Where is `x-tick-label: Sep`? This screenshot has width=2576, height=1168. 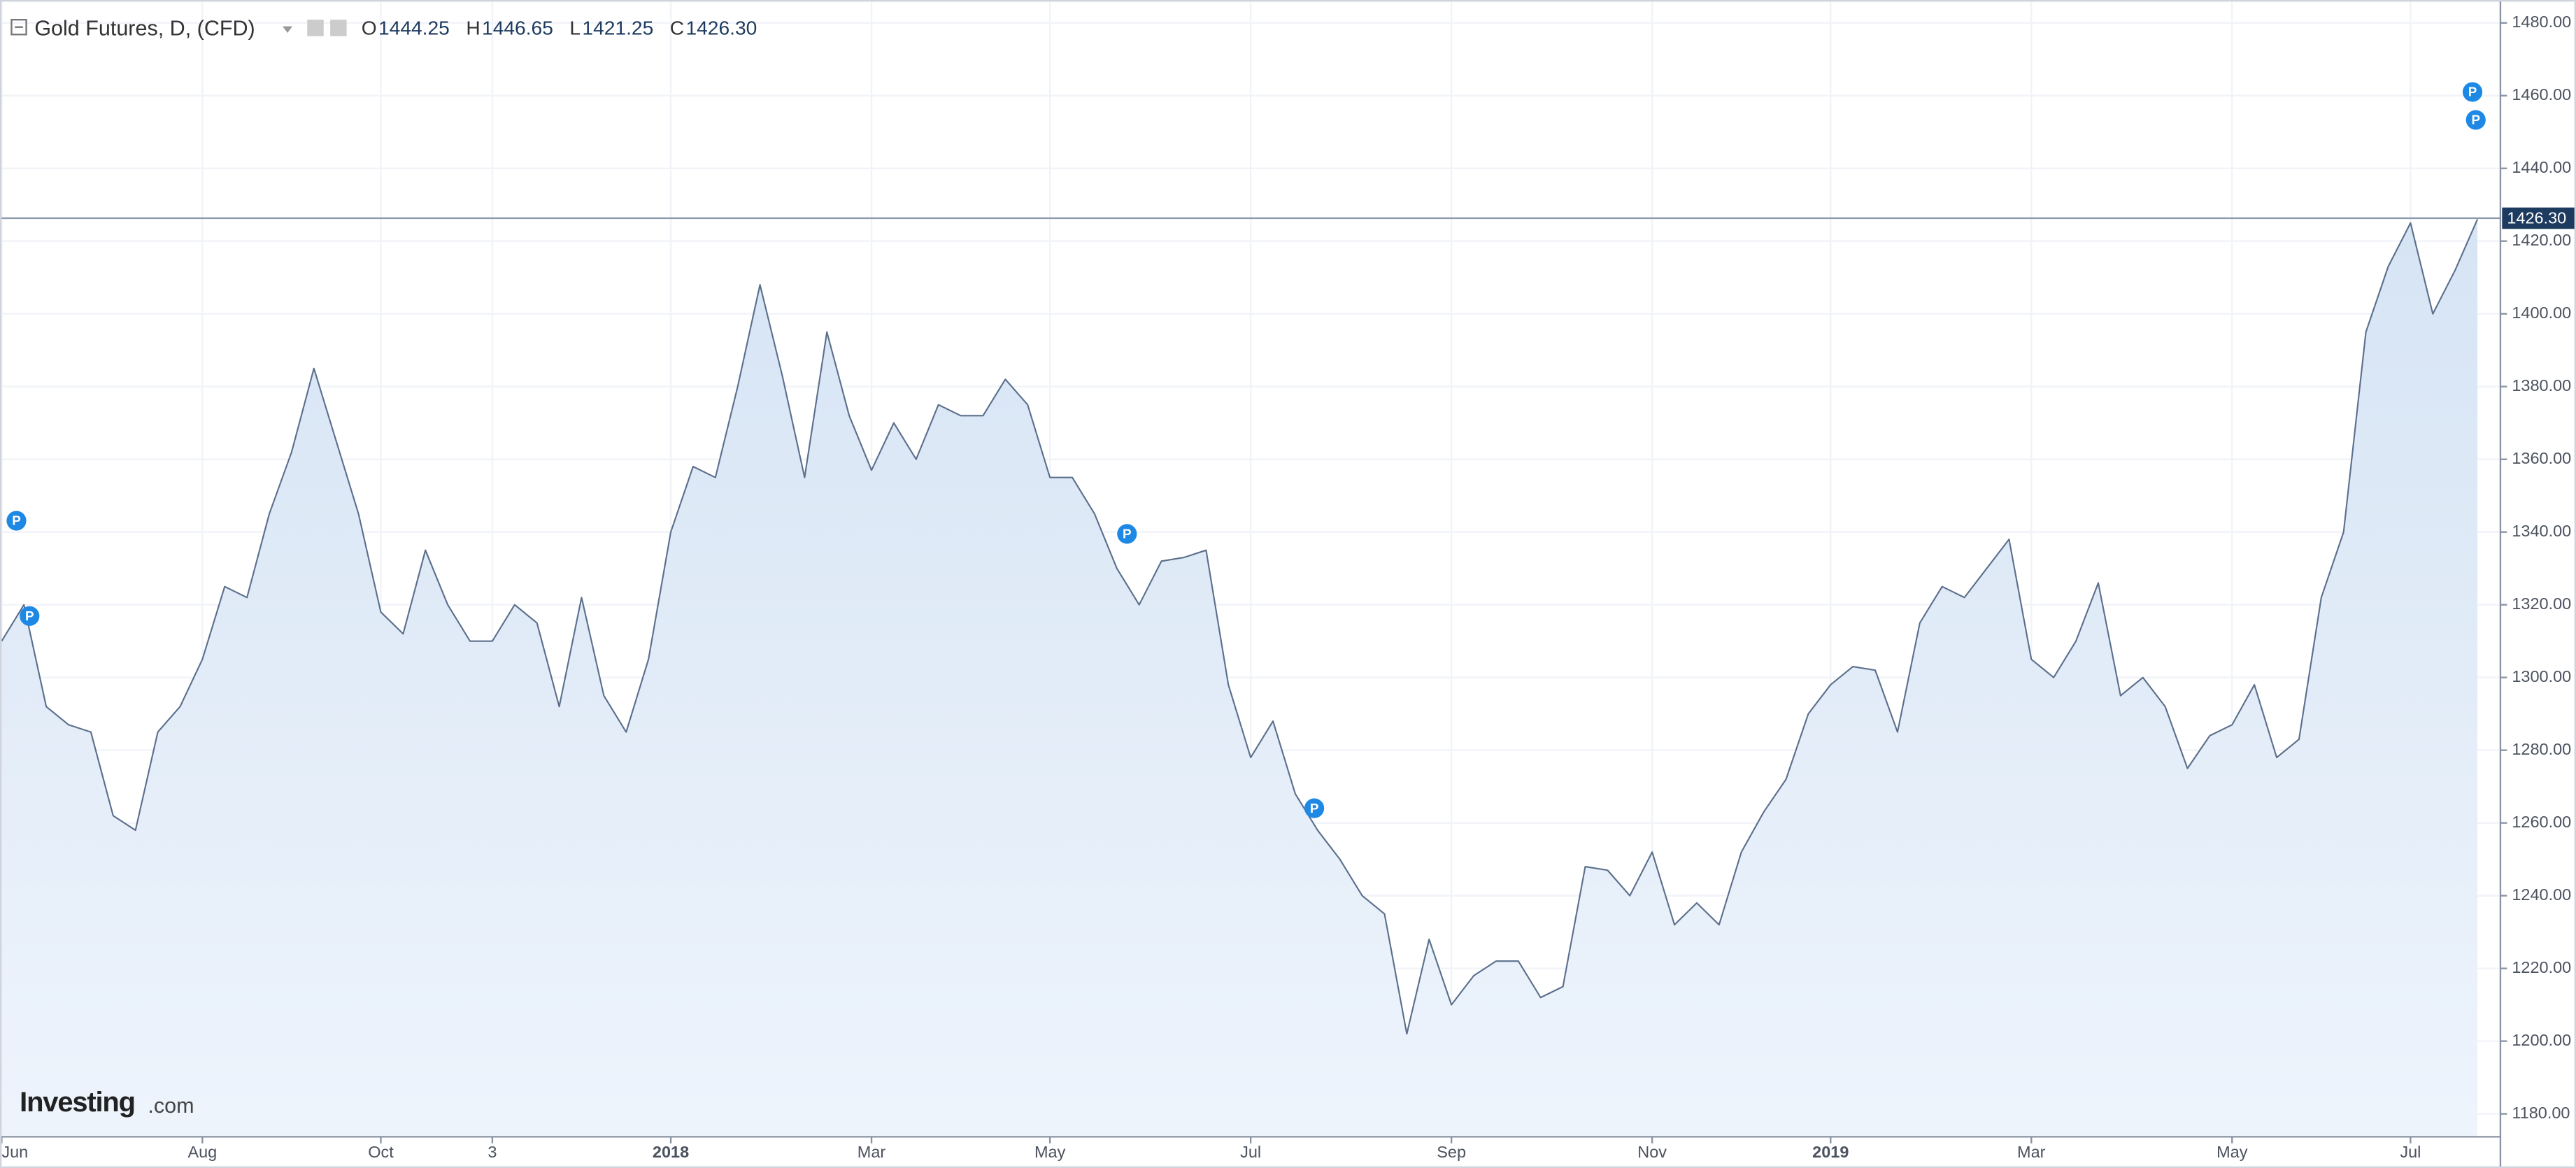 x-tick-label: Sep is located at coordinates (1451, 1152).